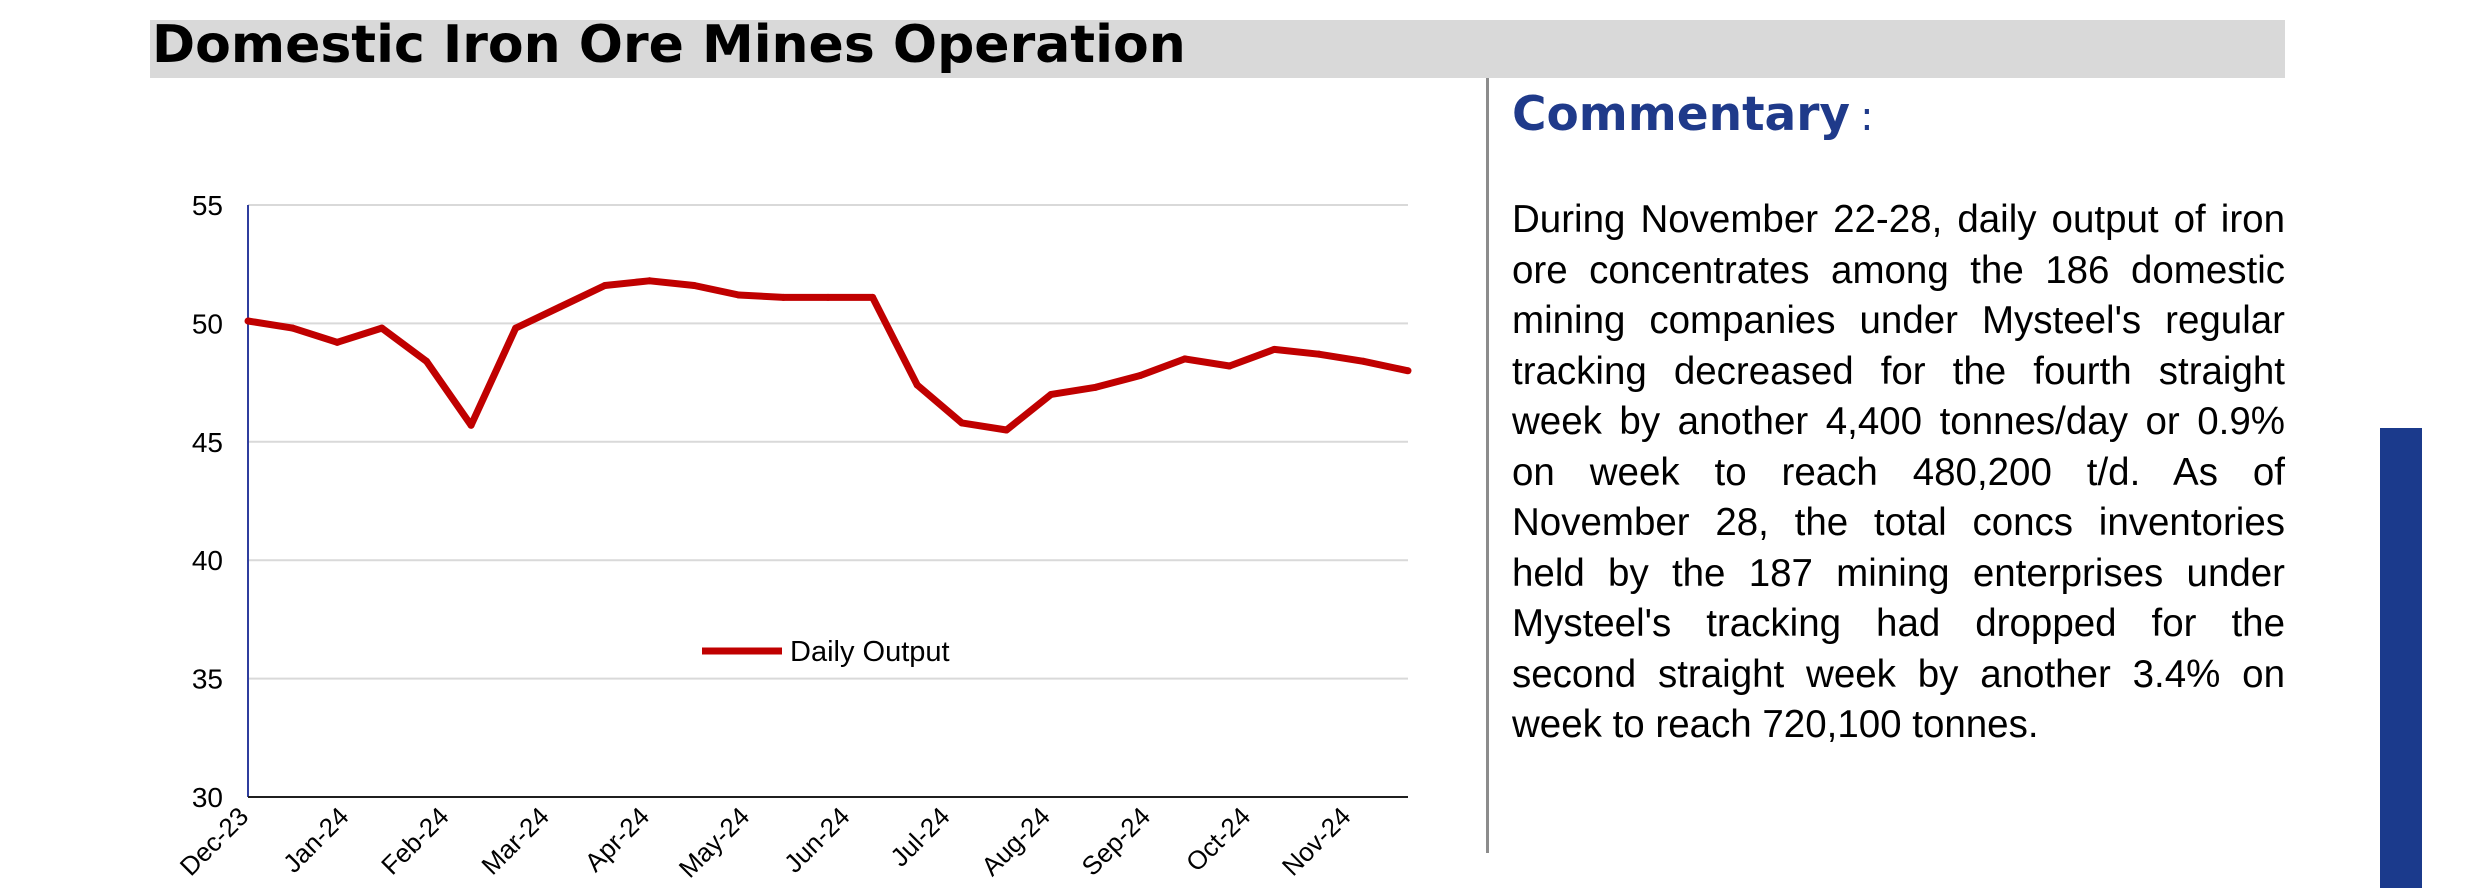  Describe the element at coordinates (207, 679) in the screenshot. I see `y-tick-label: 35` at that location.